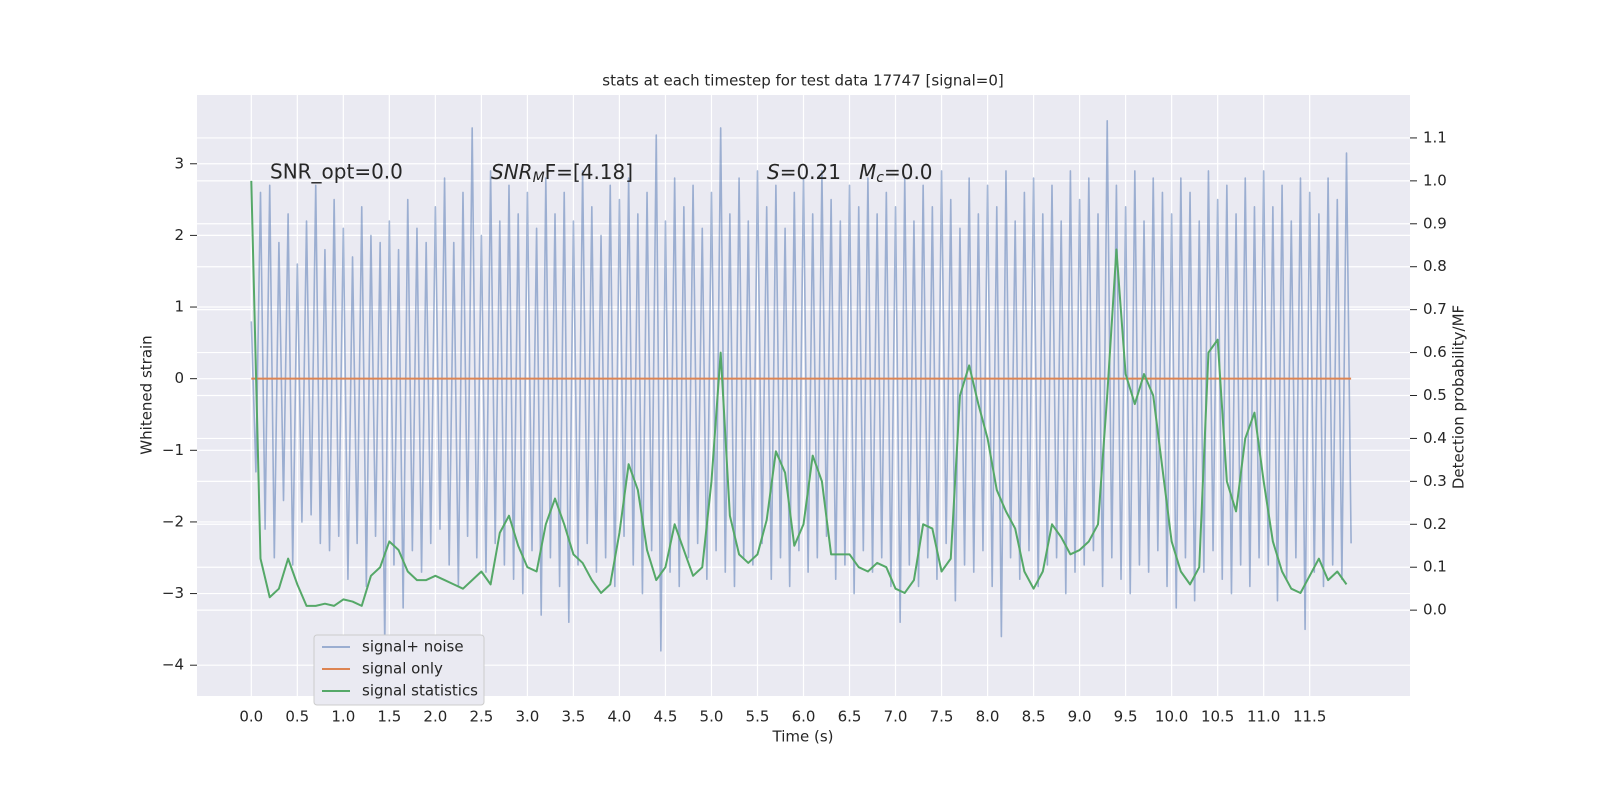 The image size is (1600, 800). Describe the element at coordinates (420, 691) in the screenshot. I see `legend-label: signal statistics` at that location.